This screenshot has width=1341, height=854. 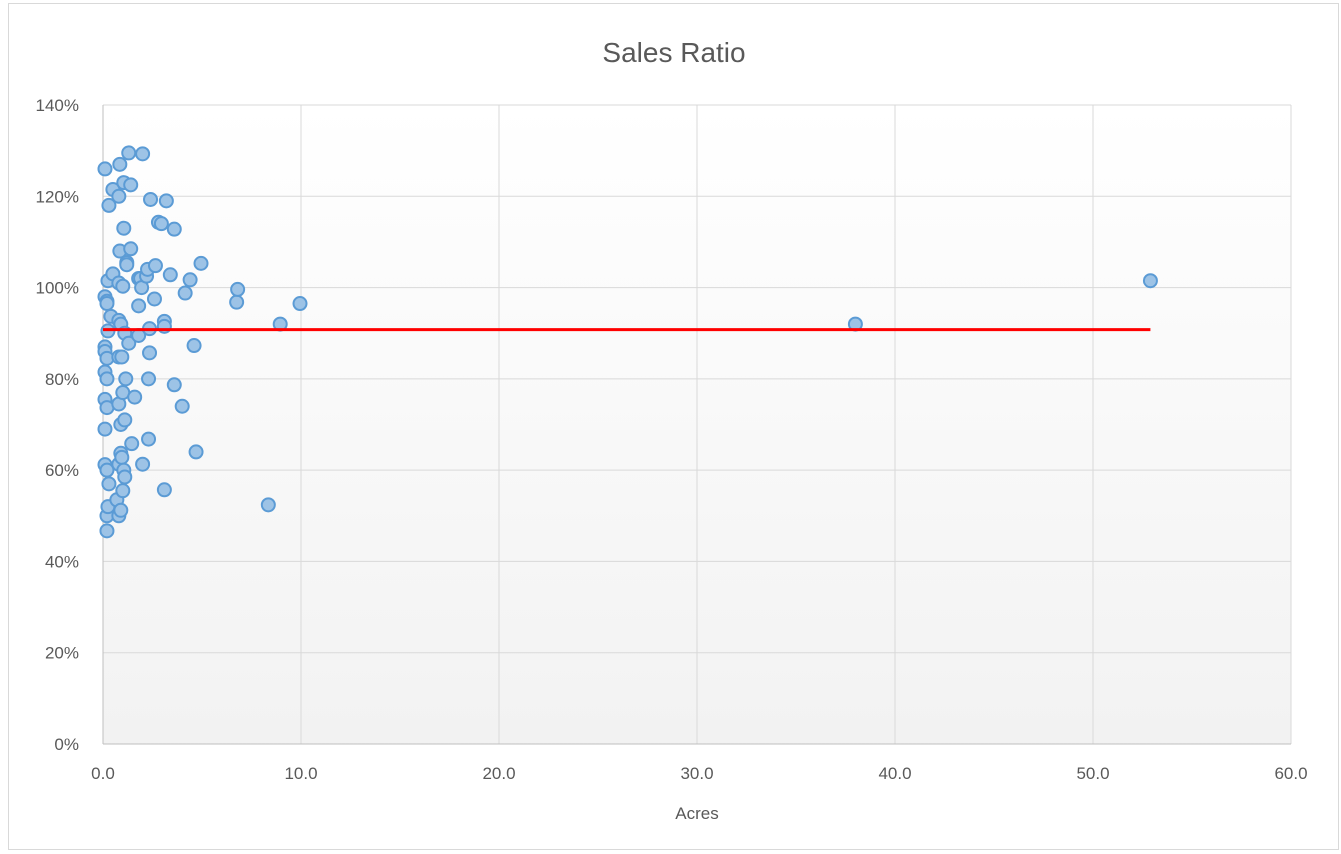 What do you see at coordinates (300, 773) in the screenshot?
I see `x-tick-label: 10.0` at bounding box center [300, 773].